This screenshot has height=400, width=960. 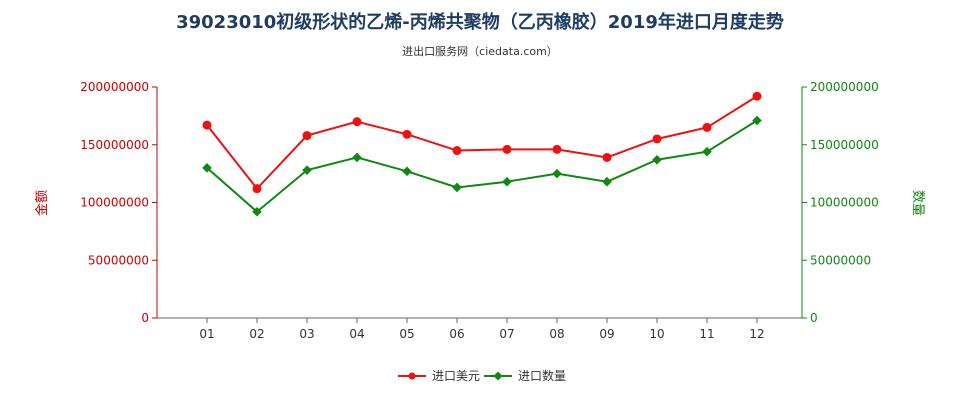 I want to click on x-tick-label: 02, so click(x=256, y=334).